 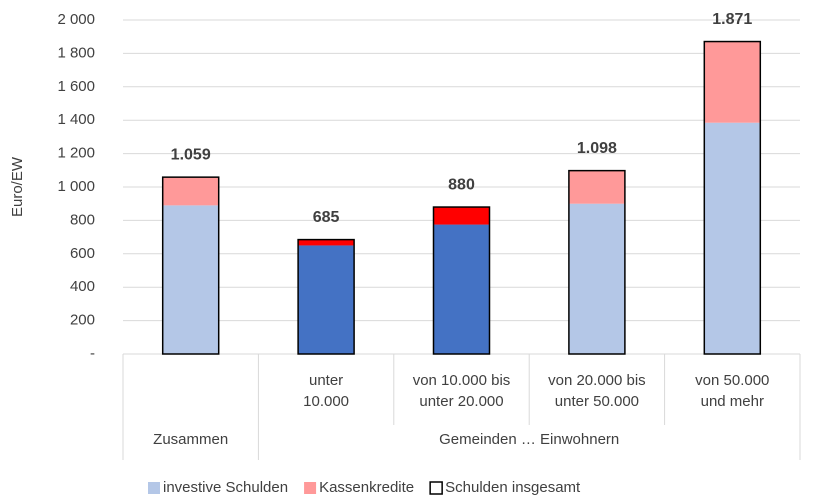 What do you see at coordinates (366, 487) in the screenshot?
I see `legend-label: Kassenkredite` at bounding box center [366, 487].